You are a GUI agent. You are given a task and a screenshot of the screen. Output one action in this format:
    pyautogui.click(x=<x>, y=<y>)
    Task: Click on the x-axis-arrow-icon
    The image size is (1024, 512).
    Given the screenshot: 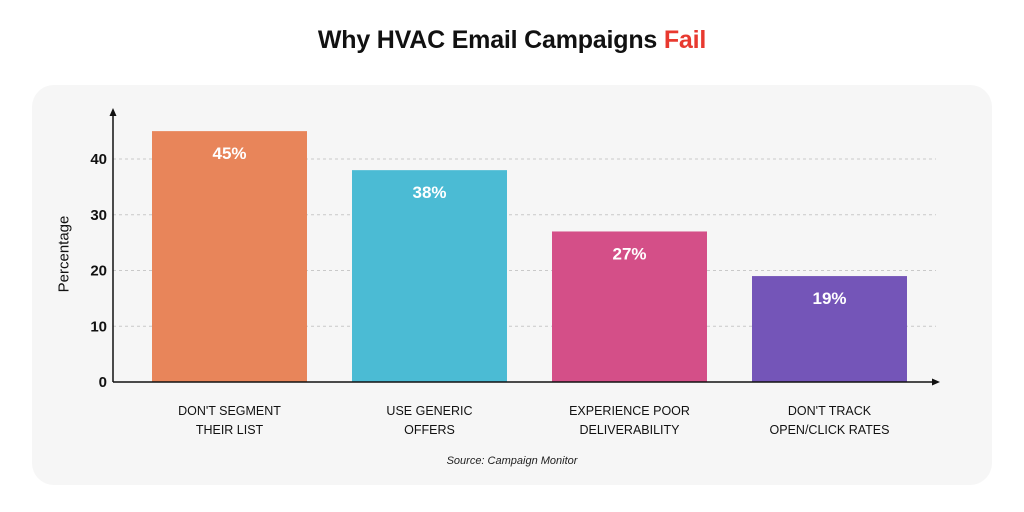 What is the action you would take?
    pyautogui.click(x=936, y=382)
    